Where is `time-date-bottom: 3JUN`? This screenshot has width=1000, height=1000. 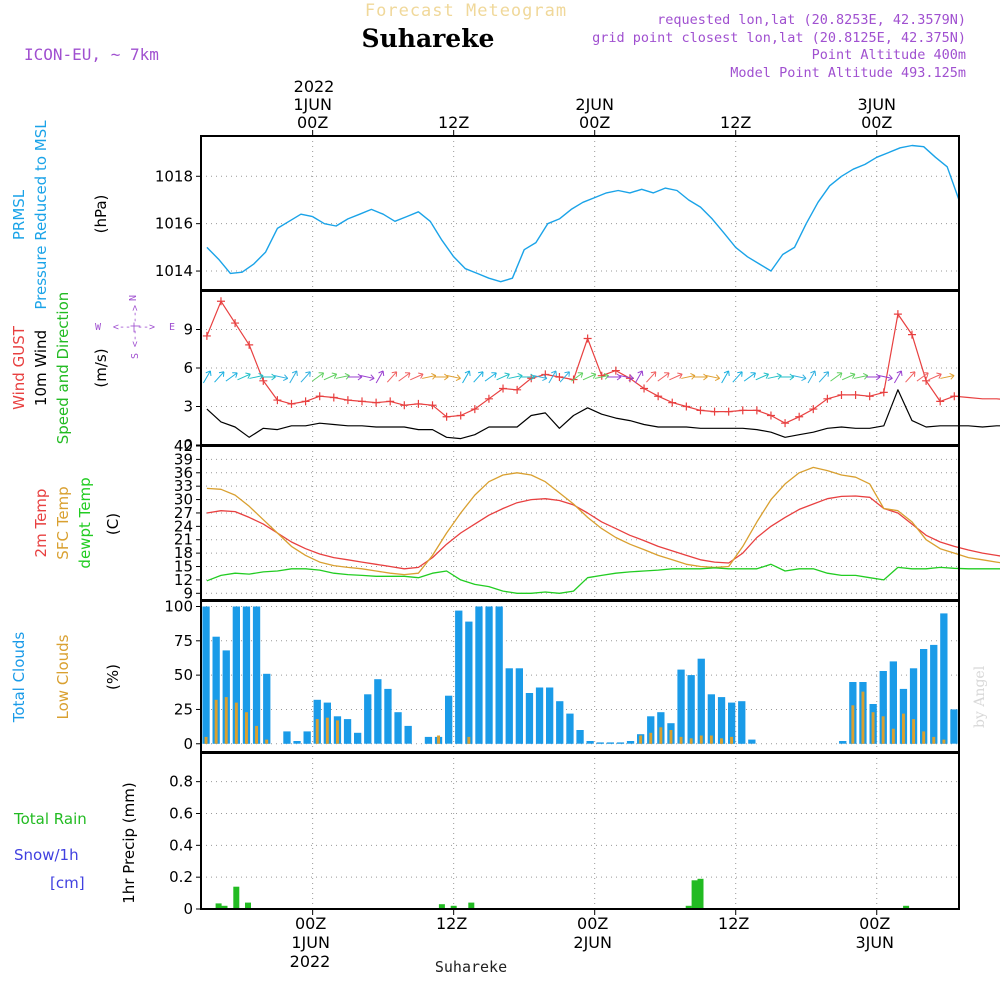
time-date-bottom: 3JUN is located at coordinates (874, 942).